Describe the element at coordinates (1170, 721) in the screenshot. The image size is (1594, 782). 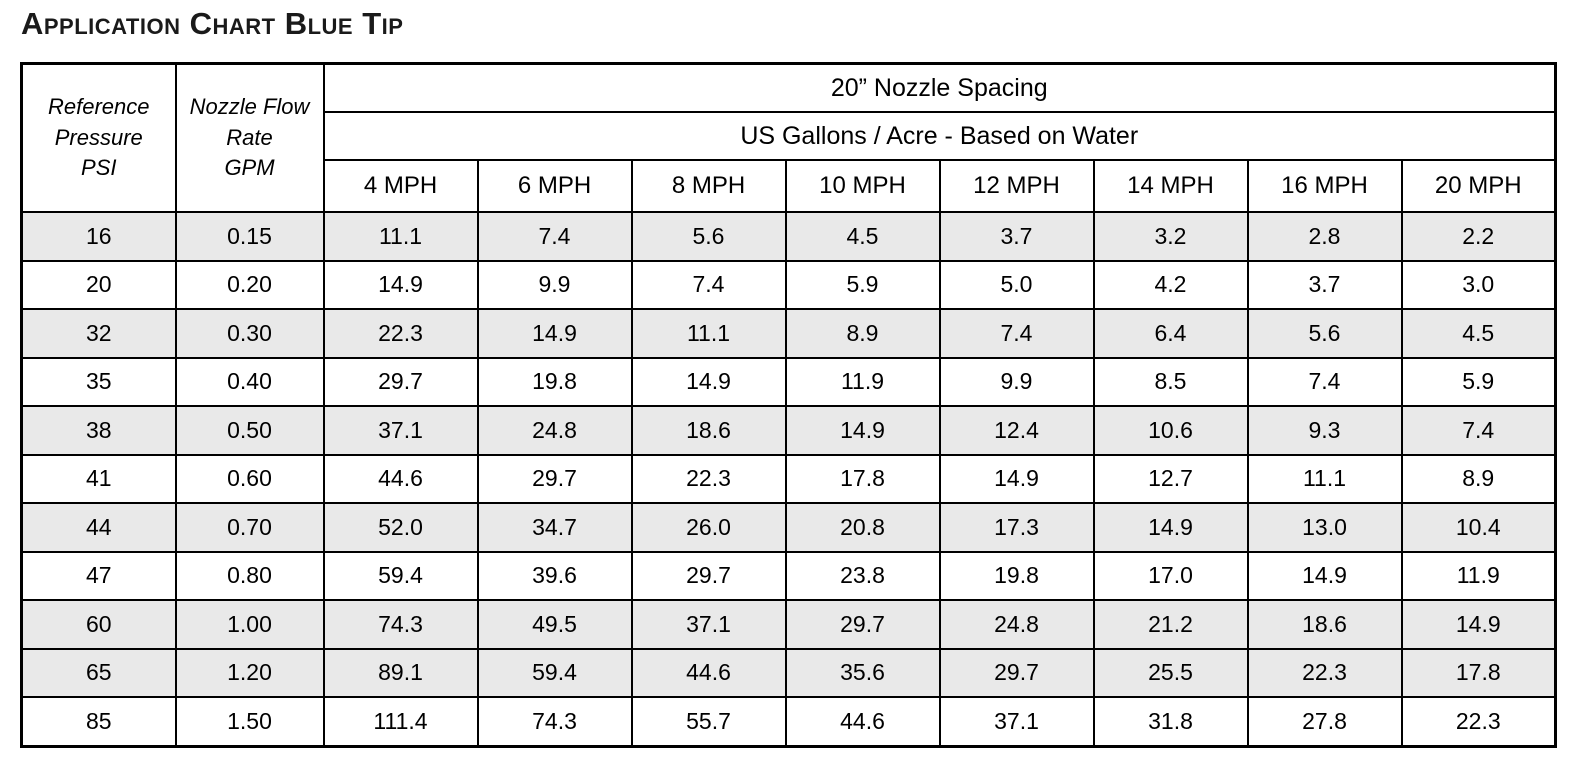
I see `gpa-value-cell: 31.8` at that location.